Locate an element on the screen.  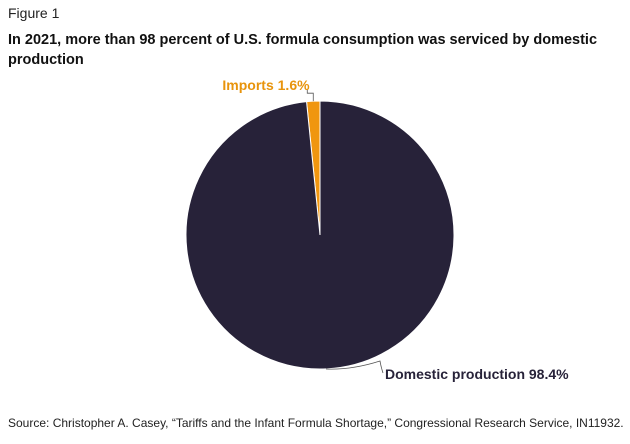
leader-line-imports is located at coordinates (310, 95).